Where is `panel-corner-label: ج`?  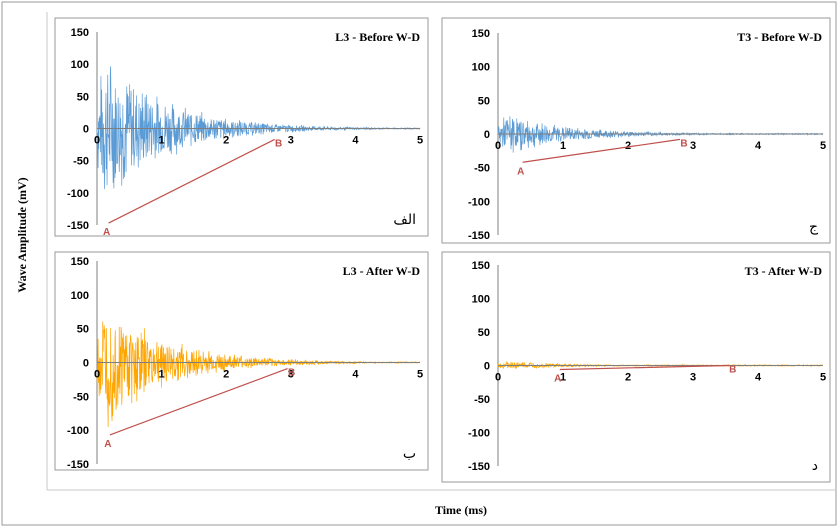
panel-corner-label: ج is located at coordinates (814, 227).